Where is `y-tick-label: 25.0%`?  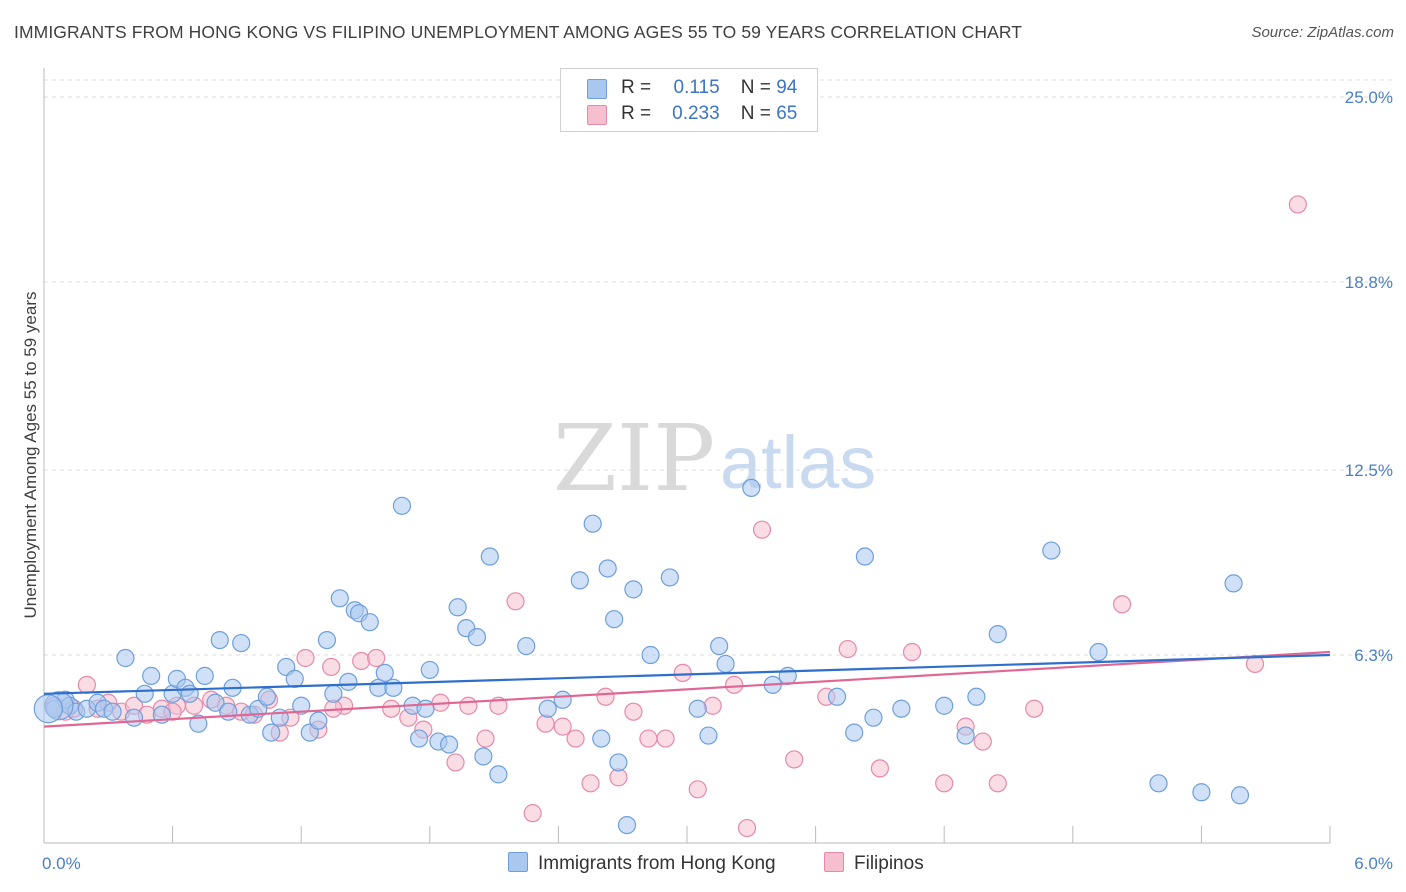
y-tick-label: 25.0% is located at coordinates (1369, 97).